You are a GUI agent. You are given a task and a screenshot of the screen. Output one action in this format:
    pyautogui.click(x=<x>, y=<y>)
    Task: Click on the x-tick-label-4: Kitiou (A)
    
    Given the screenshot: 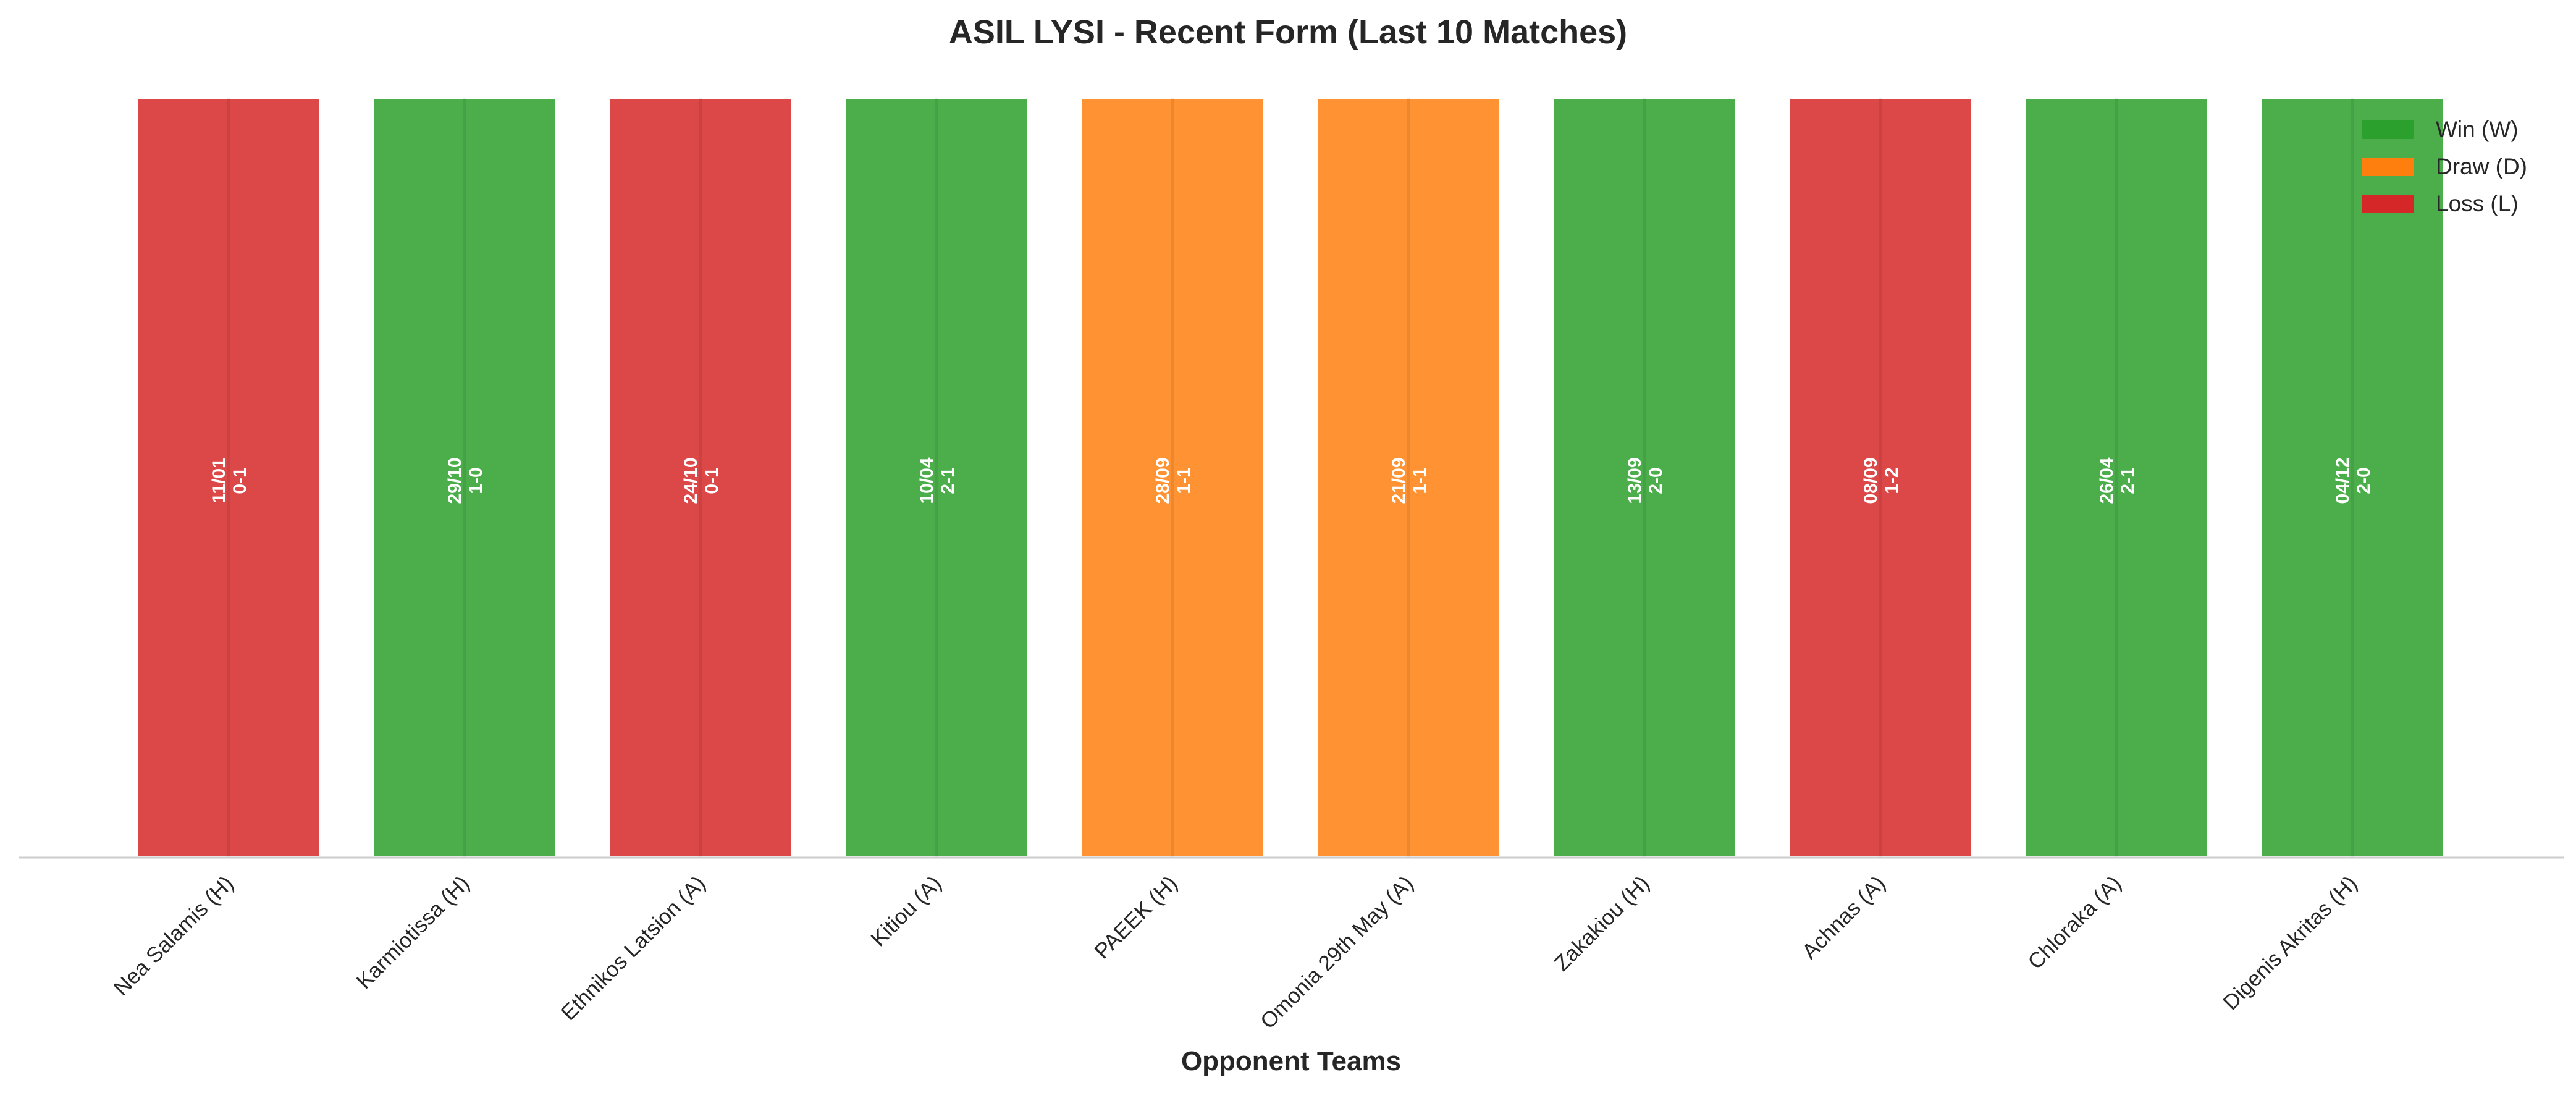 What is the action you would take?
    pyautogui.click(x=906, y=911)
    